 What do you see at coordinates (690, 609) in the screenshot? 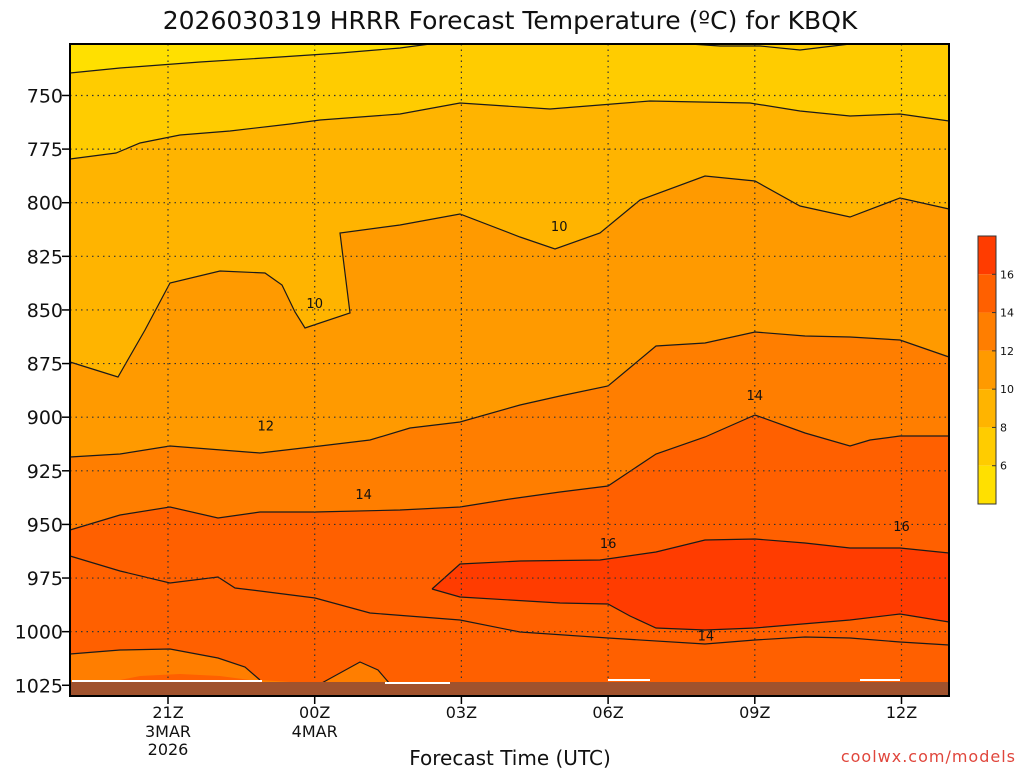
I see `contour-16-lower` at bounding box center [690, 609].